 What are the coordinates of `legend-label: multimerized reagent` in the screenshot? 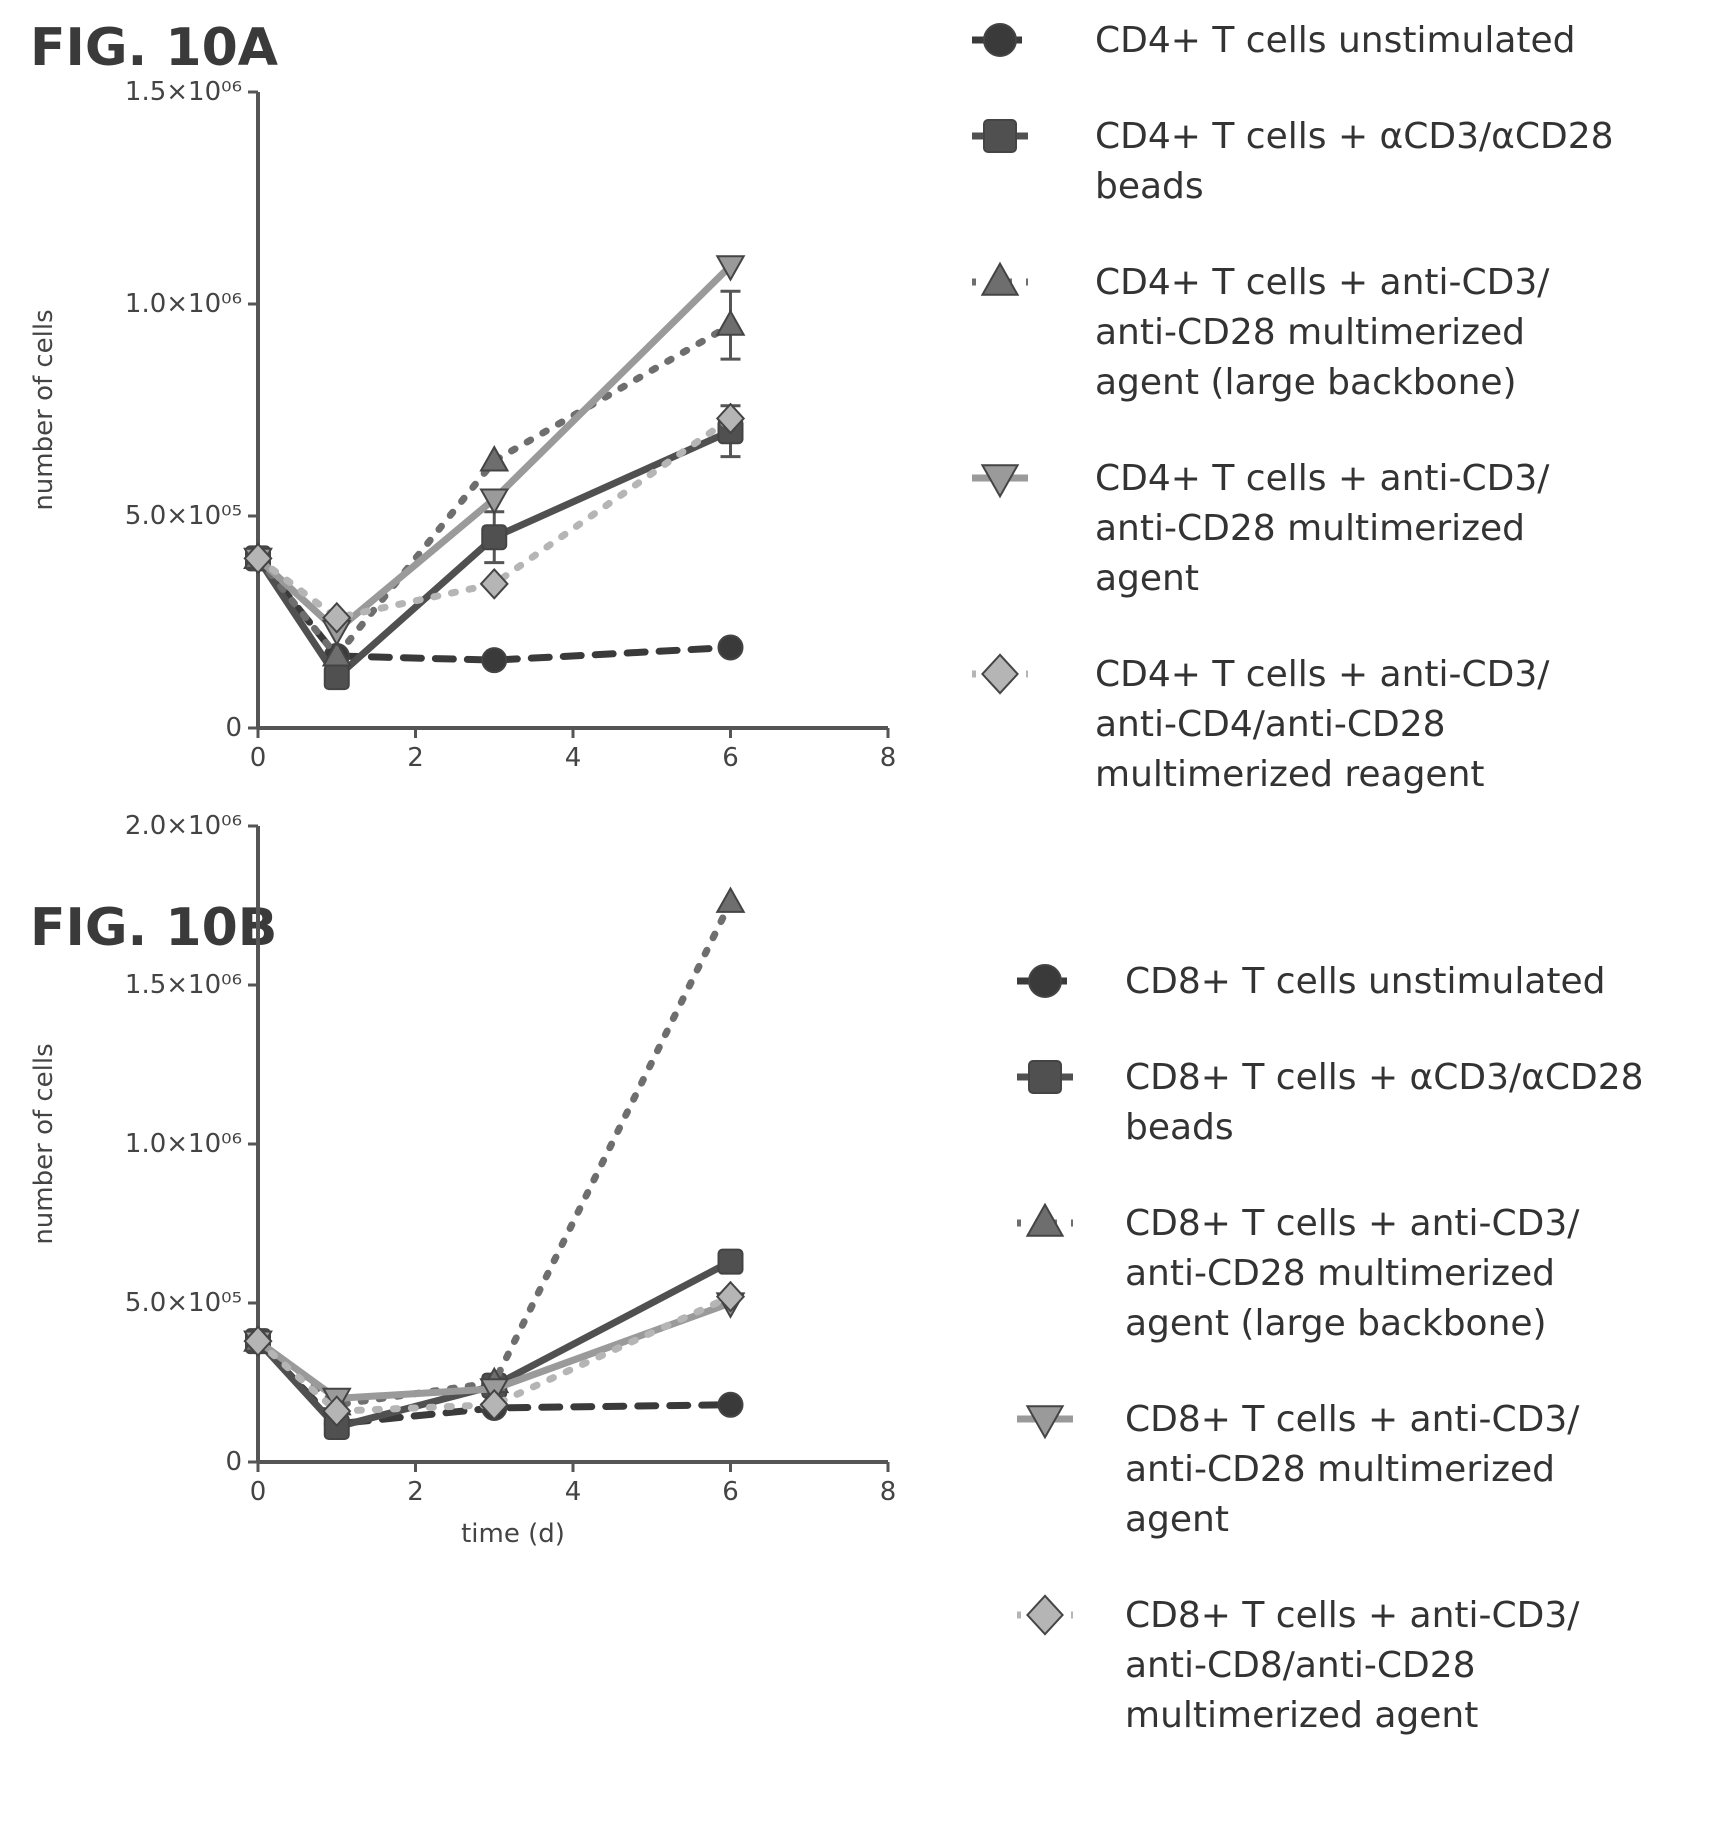 It's located at (1290, 774).